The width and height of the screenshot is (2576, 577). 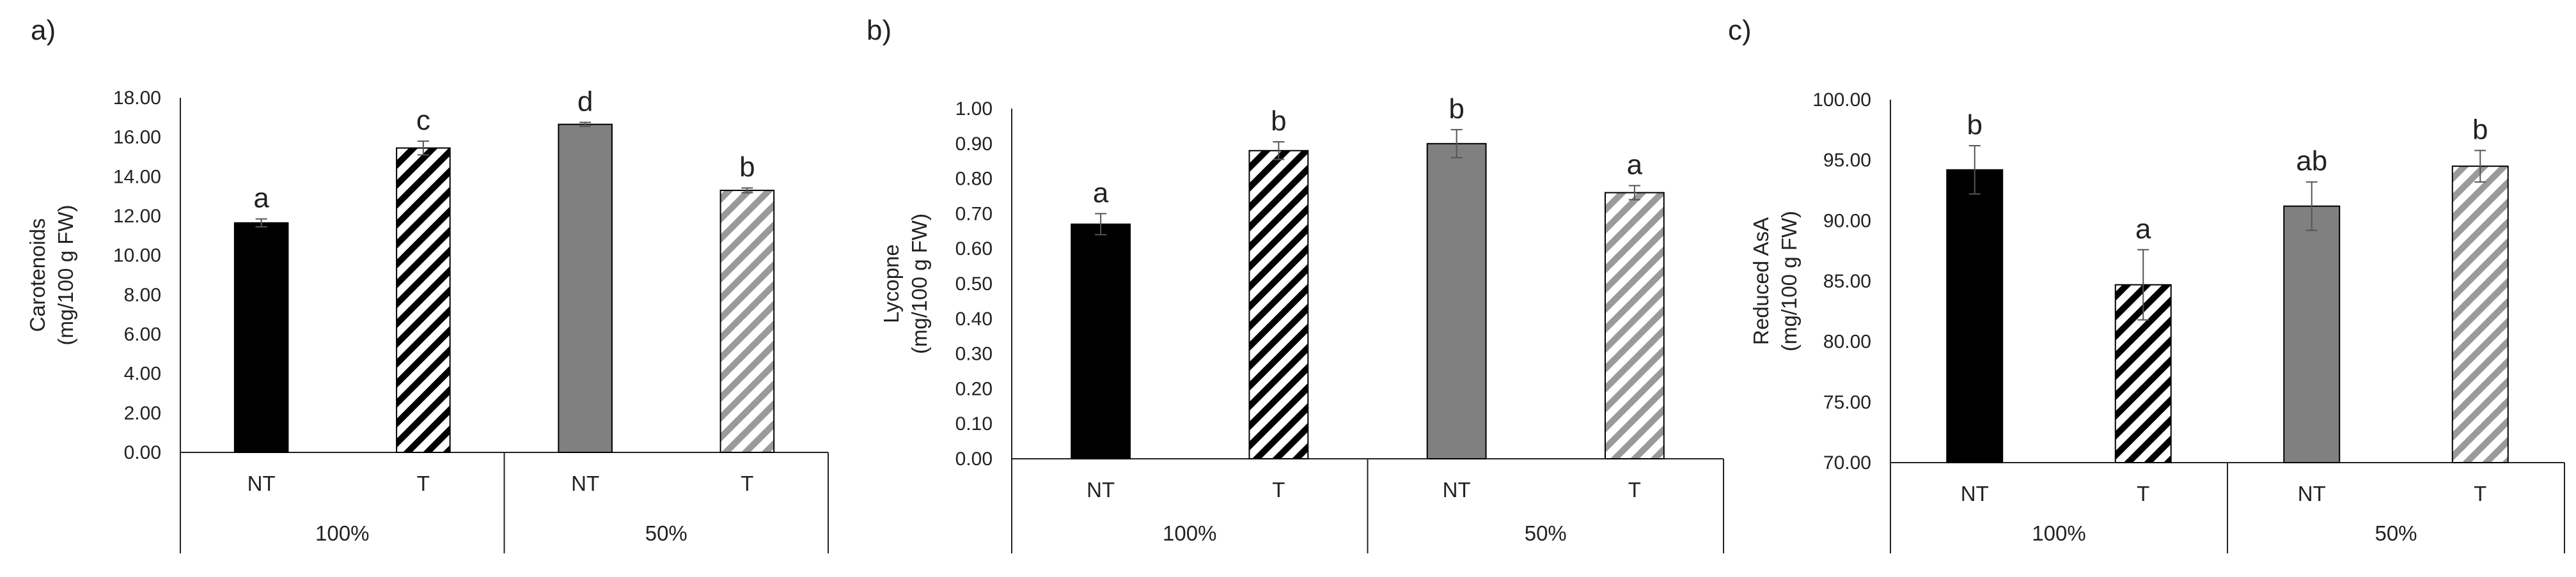 What do you see at coordinates (2311, 161) in the screenshot?
I see `significance-letter: ab` at bounding box center [2311, 161].